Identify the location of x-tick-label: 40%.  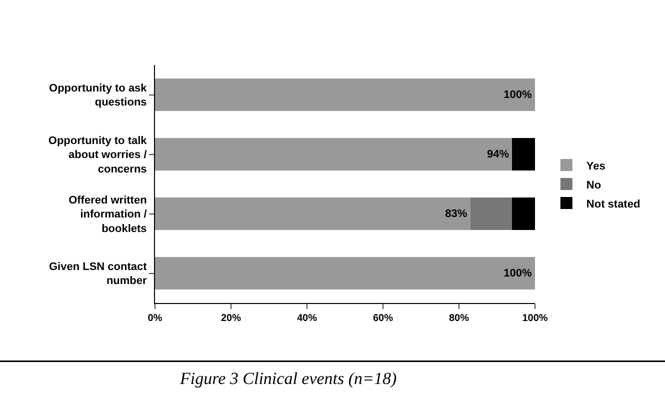
(307, 318).